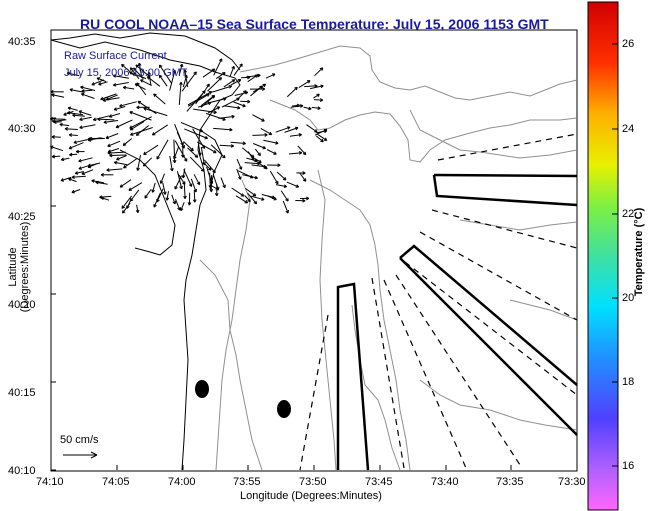  What do you see at coordinates (313, 482) in the screenshot?
I see `x-tick-label: 73:50` at bounding box center [313, 482].